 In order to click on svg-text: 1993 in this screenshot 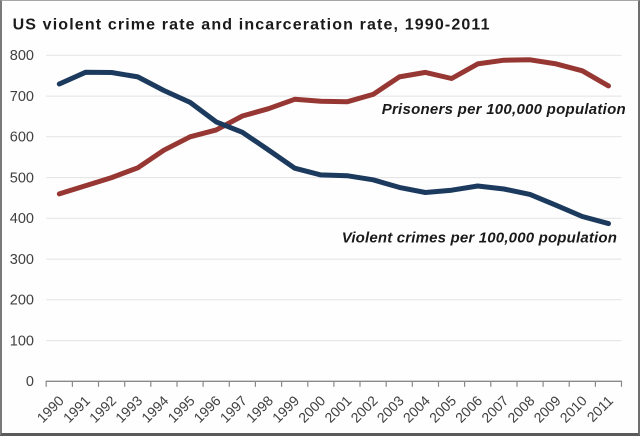, I will do `click(128, 408)`.